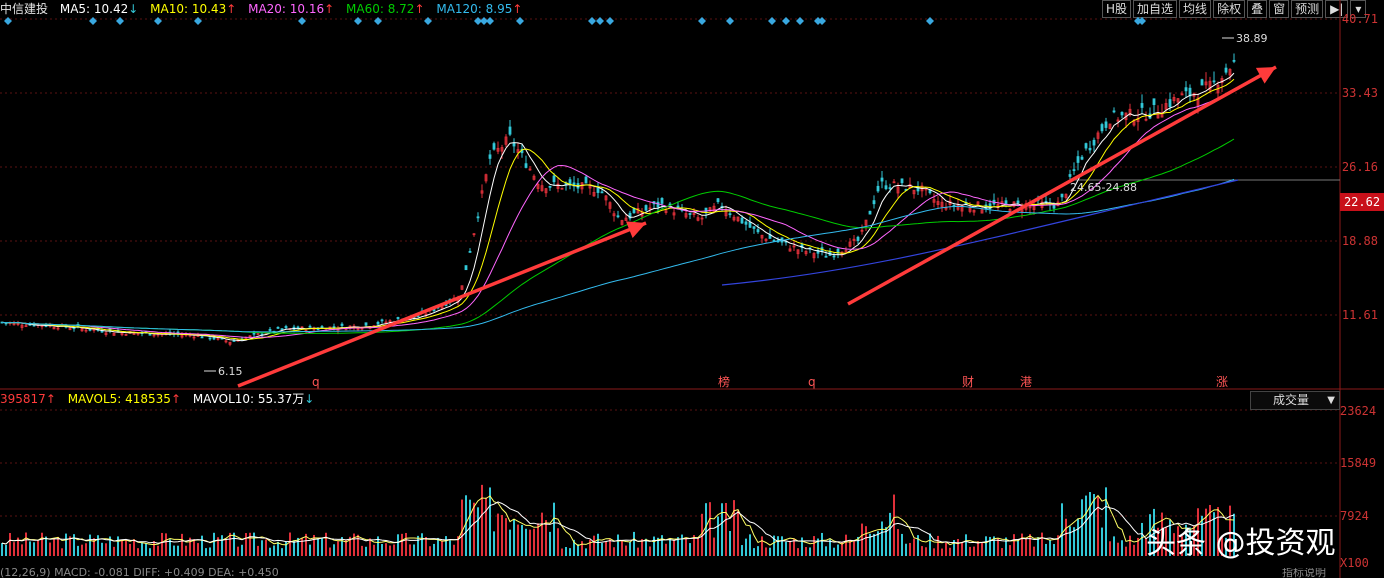 The width and height of the screenshot is (1384, 578). Describe the element at coordinates (1117, 9) in the screenshot. I see `h-share-button: H股` at that location.